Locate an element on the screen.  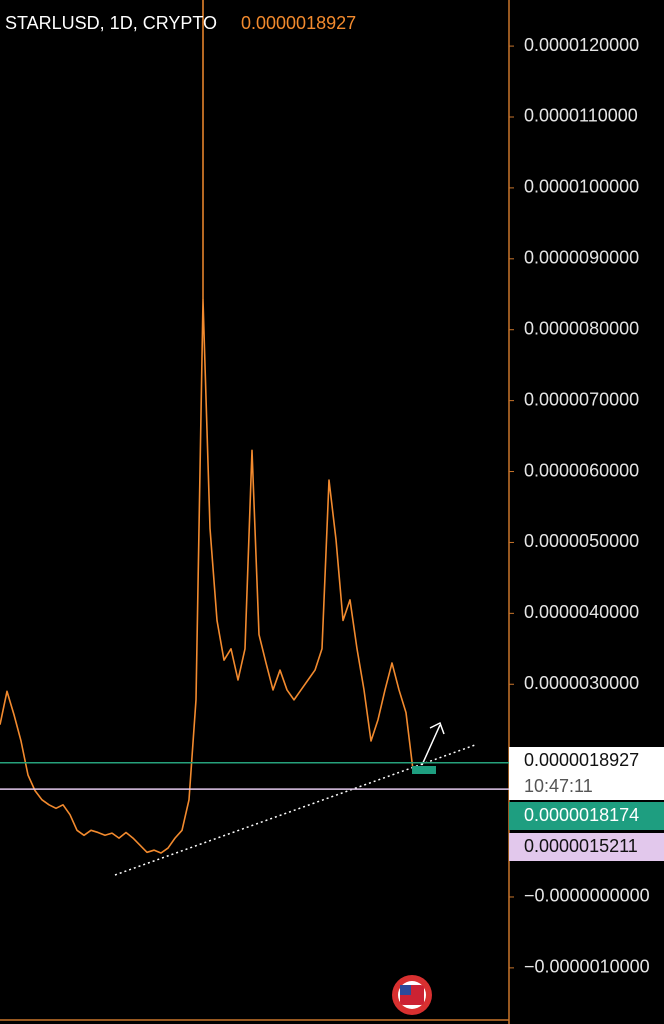
price-label: 0.0000015211 is located at coordinates (581, 846).